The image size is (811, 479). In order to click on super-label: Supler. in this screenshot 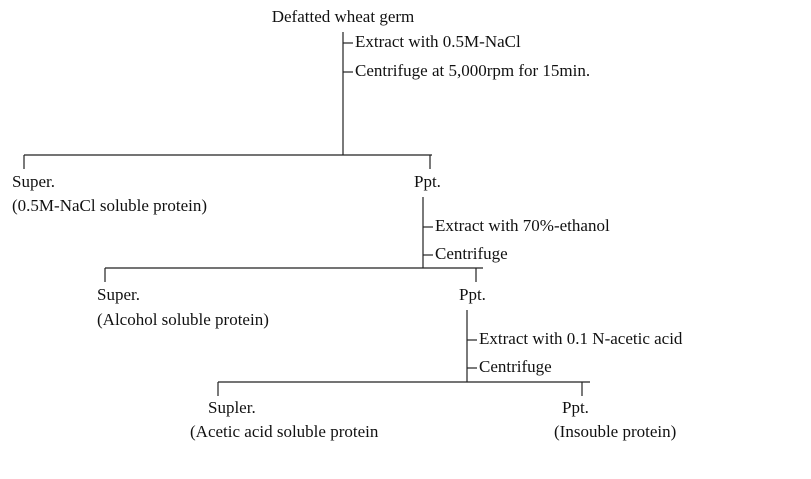, I will do `click(232, 407)`.